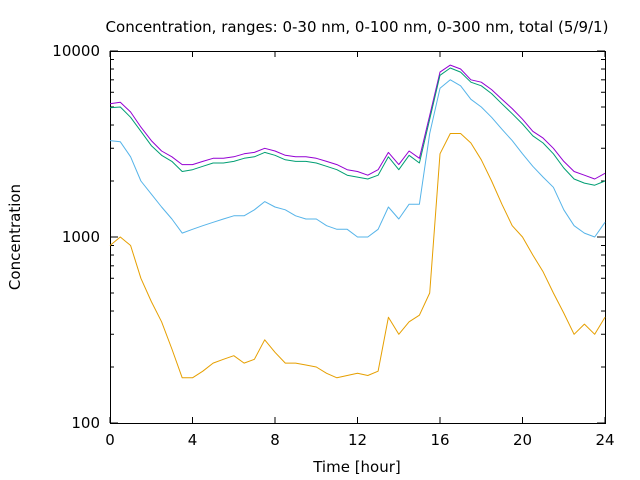 Image resolution: width=640 pixels, height=480 pixels. Describe the element at coordinates (76, 51) in the screenshot. I see `y-tick-label: 10000` at that location.